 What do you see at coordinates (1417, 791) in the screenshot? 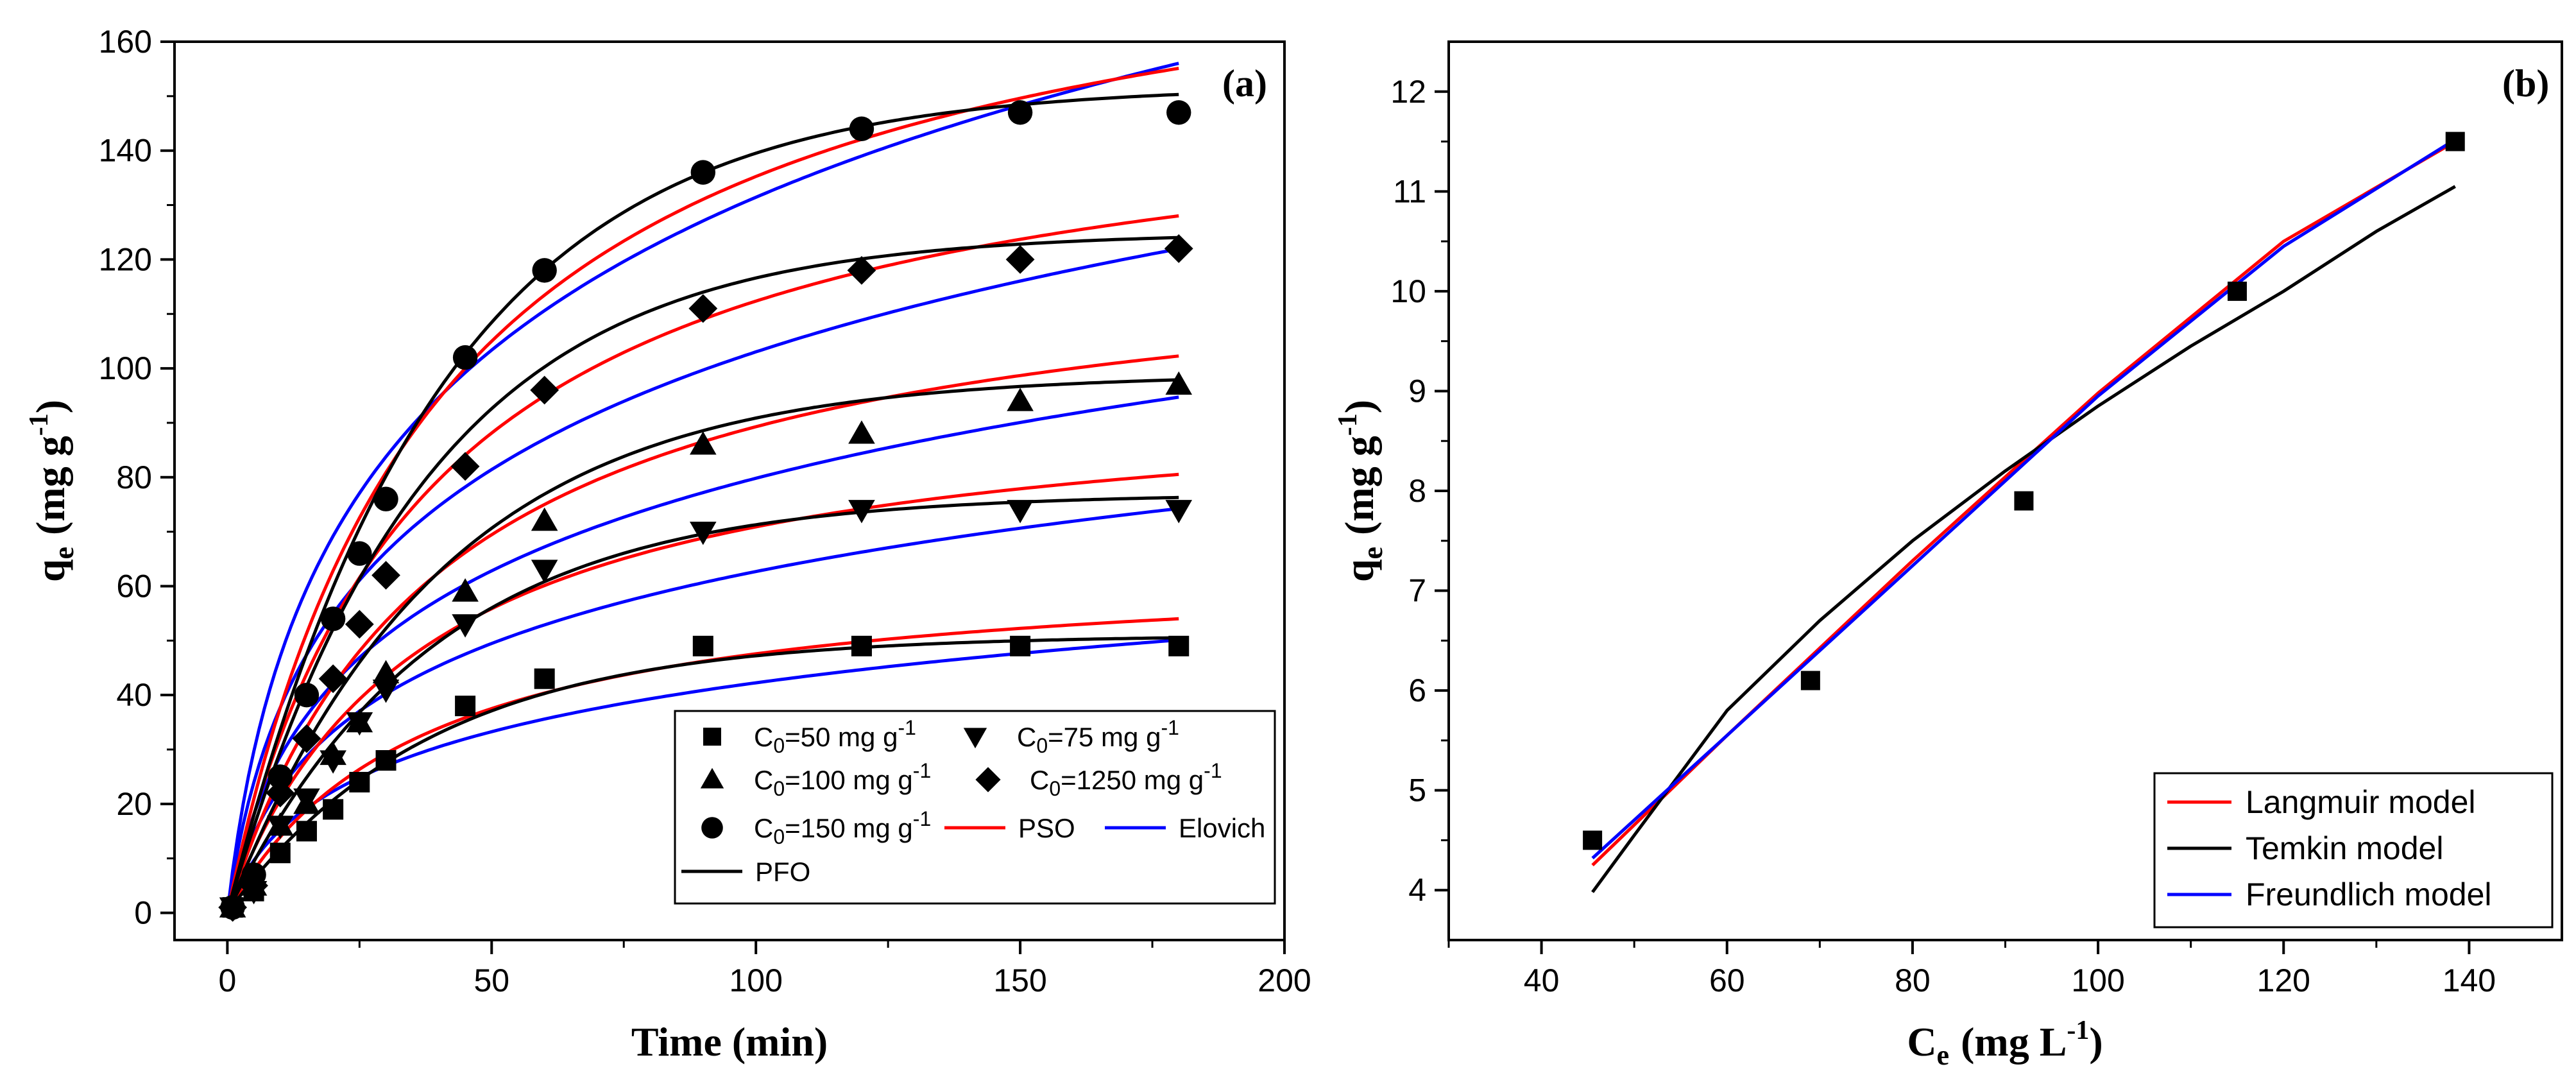
I see `y-tick-label-b: 5` at bounding box center [1417, 791].